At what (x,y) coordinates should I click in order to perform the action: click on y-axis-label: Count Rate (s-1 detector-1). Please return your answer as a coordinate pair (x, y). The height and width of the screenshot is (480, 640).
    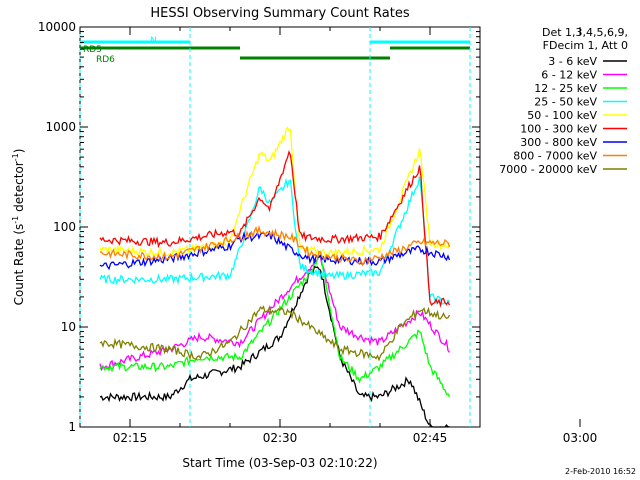
    Looking at the image, I should click on (18, 227).